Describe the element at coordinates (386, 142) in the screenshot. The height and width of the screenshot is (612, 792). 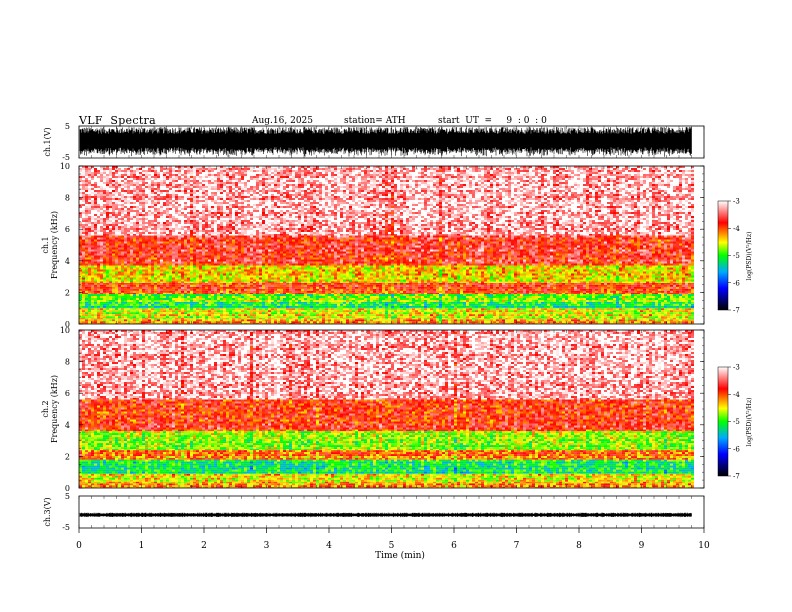
I see `ch1-waveform-trace` at that location.